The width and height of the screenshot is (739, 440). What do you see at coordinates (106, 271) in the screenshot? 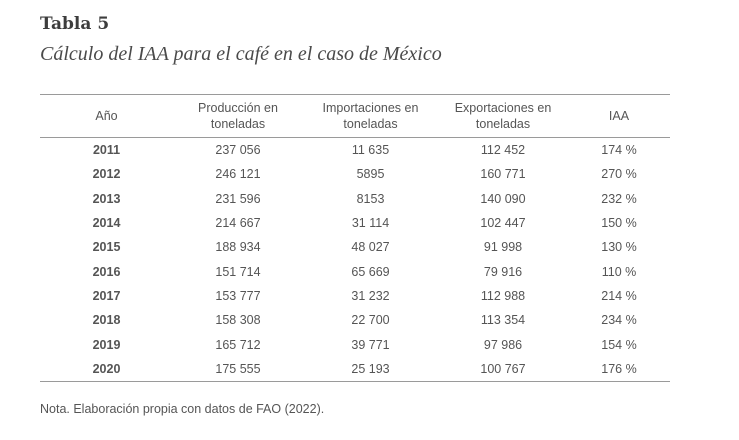
I see `cell-year: 2016` at bounding box center [106, 271].